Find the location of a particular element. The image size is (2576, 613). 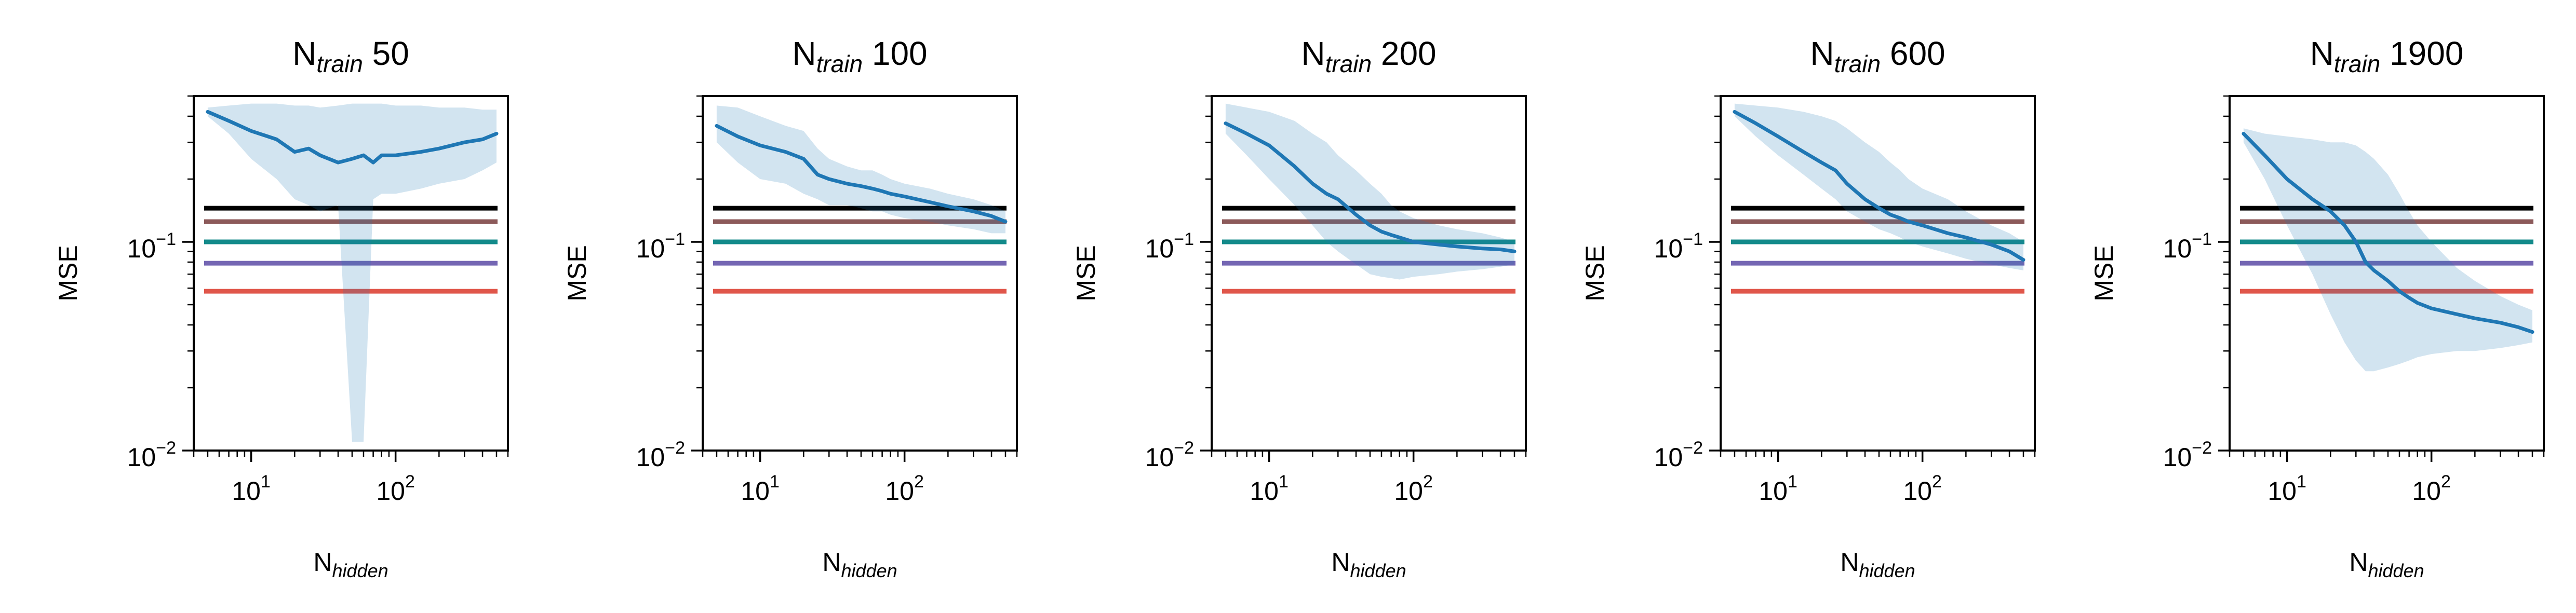

panel-title: Ntrain 50 is located at coordinates (351, 56).